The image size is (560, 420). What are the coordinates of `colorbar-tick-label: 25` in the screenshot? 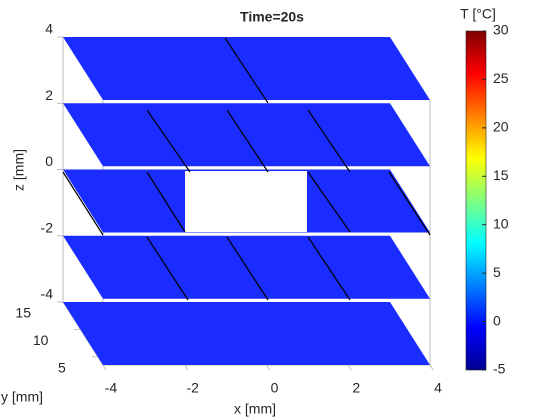 It's located at (501, 78).